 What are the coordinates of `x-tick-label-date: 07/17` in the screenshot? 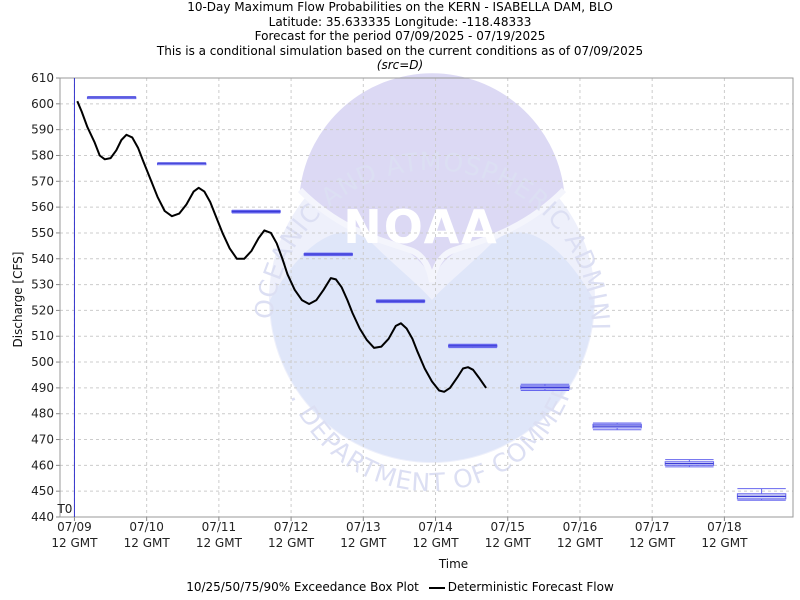 It's located at (652, 527).